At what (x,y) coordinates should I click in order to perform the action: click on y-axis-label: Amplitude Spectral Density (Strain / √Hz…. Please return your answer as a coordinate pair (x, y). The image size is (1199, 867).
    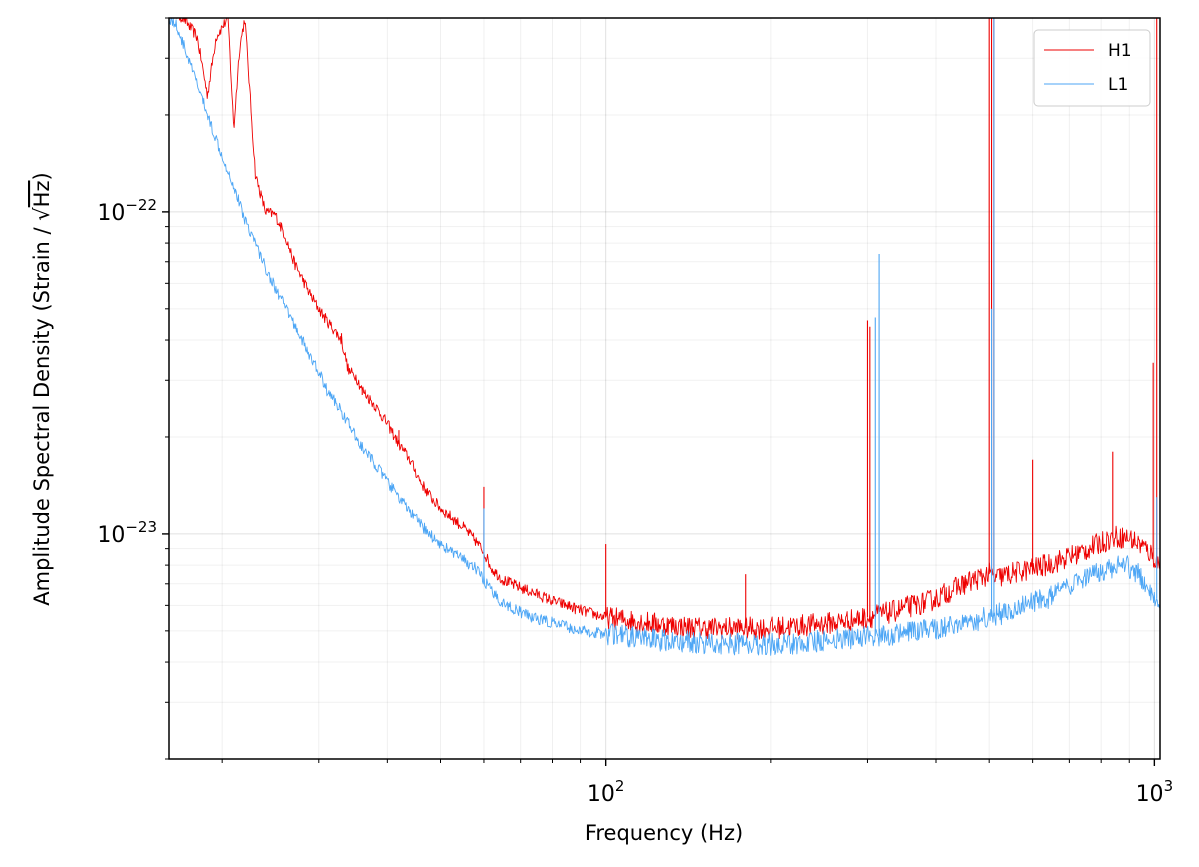
    Looking at the image, I should click on (42, 388).